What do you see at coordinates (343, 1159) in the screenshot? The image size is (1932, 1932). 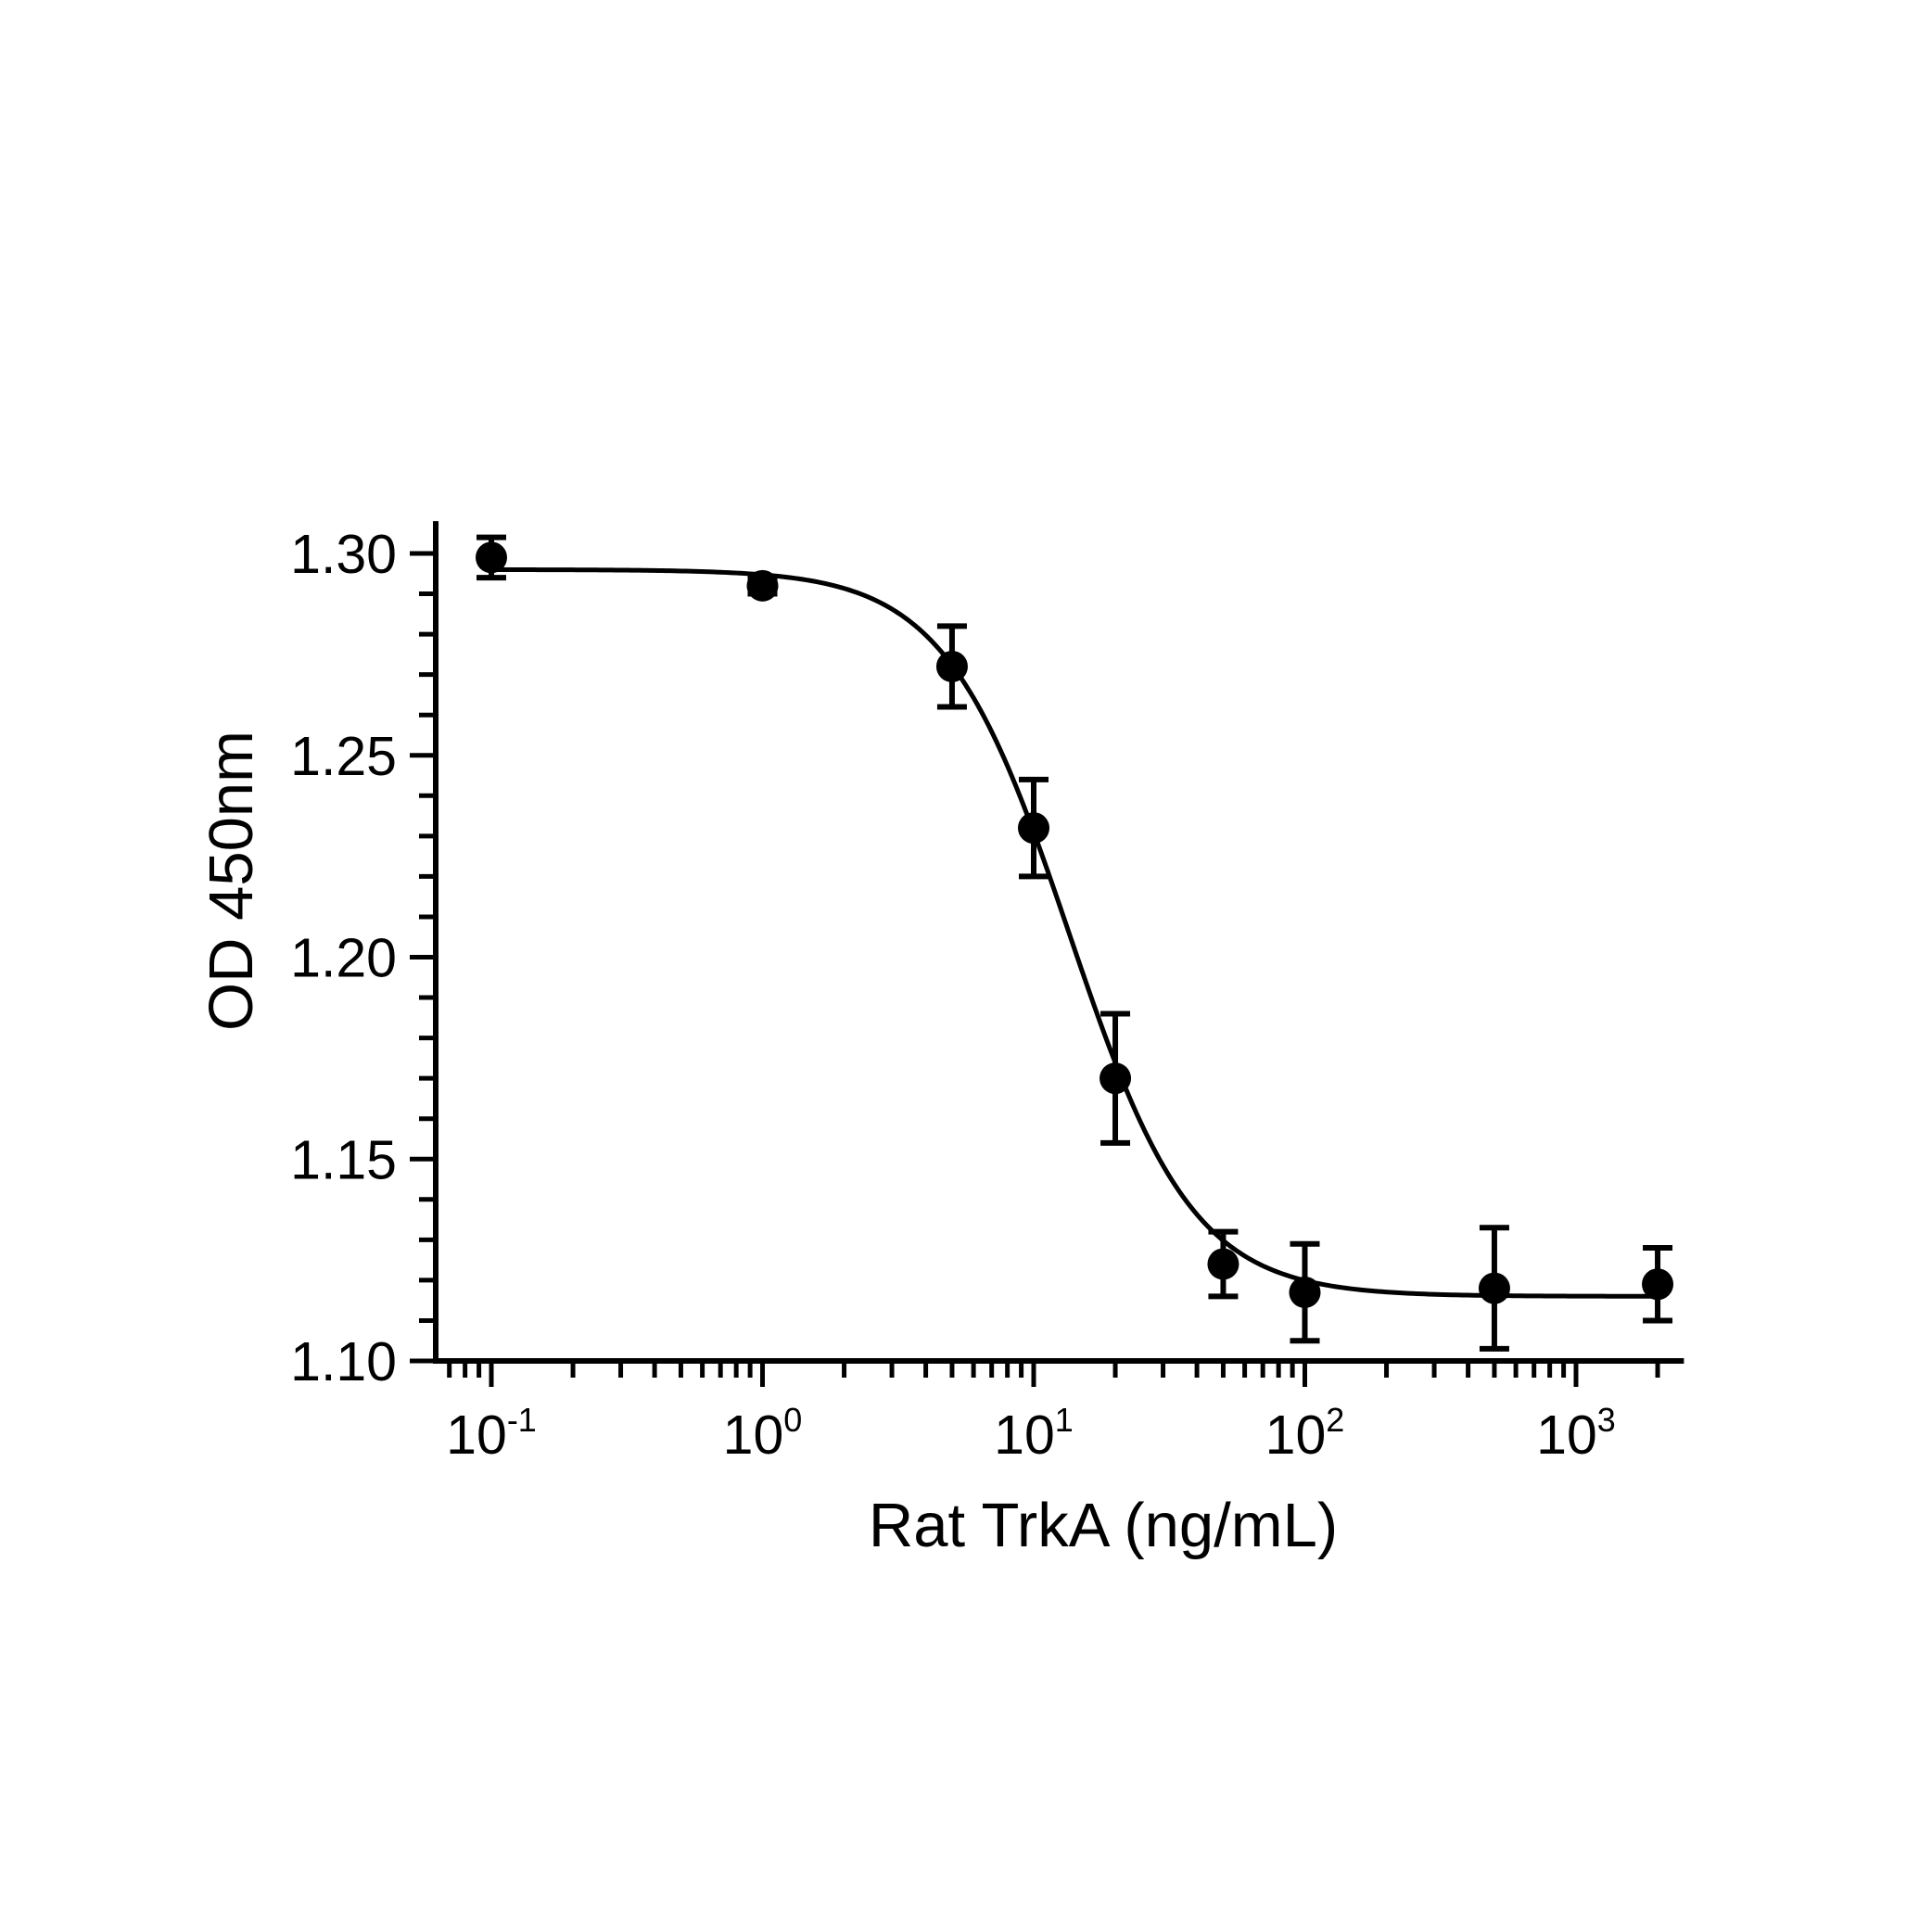 I see `y-tick-label: 1.15` at bounding box center [343, 1159].